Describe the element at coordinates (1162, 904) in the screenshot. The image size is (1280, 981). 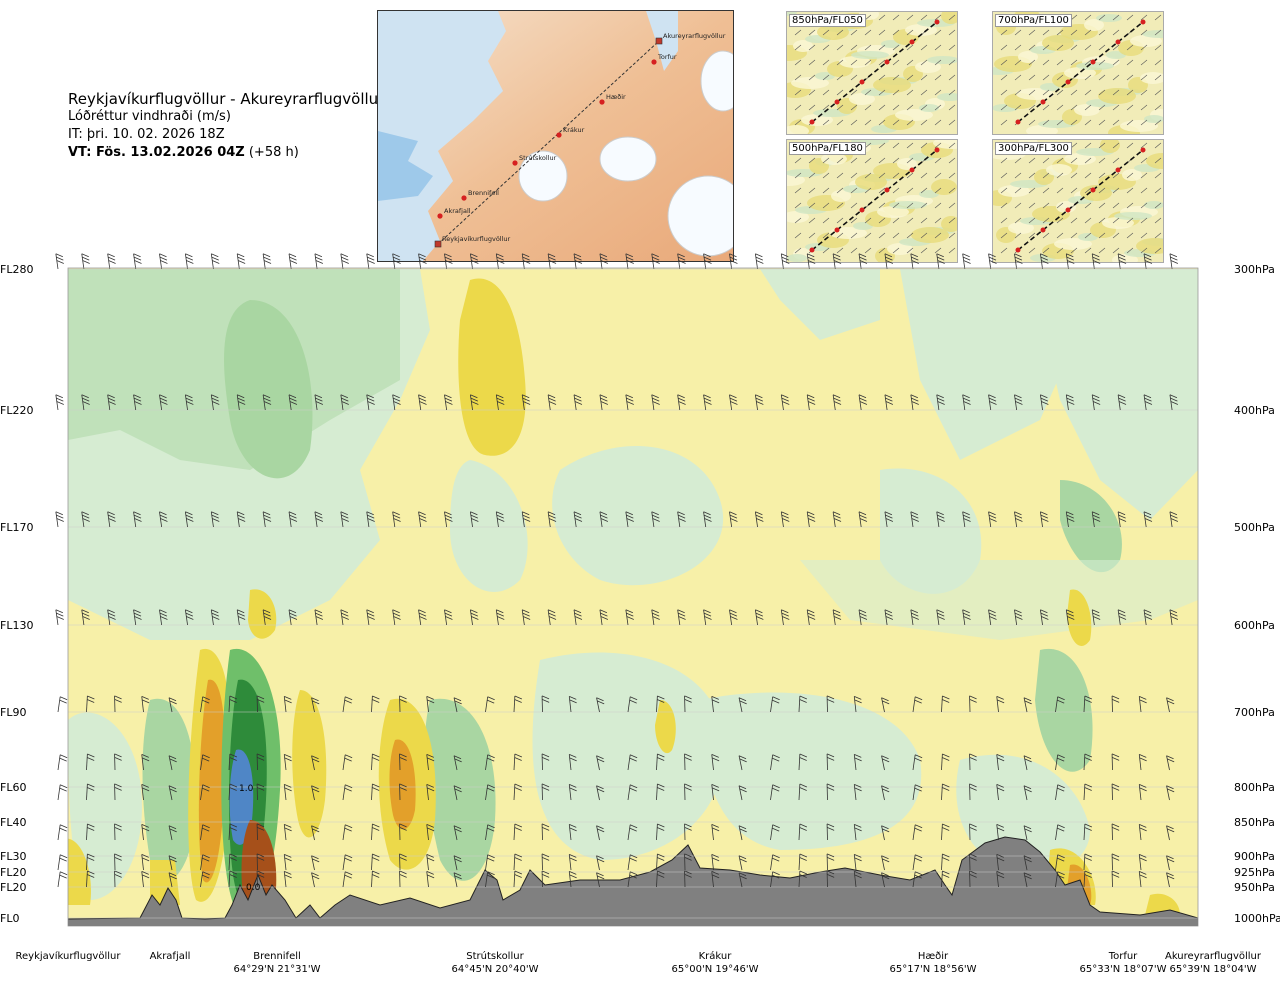
I see `velocity-contour` at that location.